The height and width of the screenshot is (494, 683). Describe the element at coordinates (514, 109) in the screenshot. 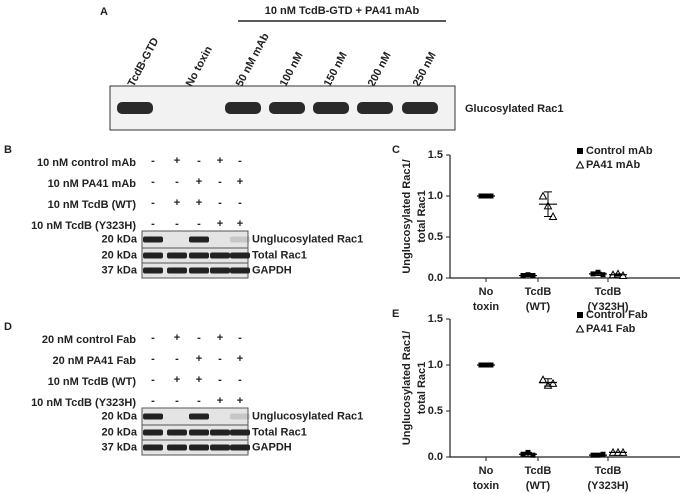

I see `band-label: Glucosylated Rac1` at that location.